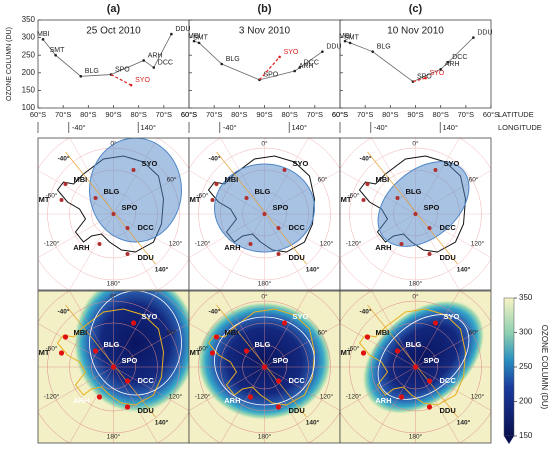 The height and width of the screenshot is (458, 550). I want to click on vortex-area, so click(423, 204).